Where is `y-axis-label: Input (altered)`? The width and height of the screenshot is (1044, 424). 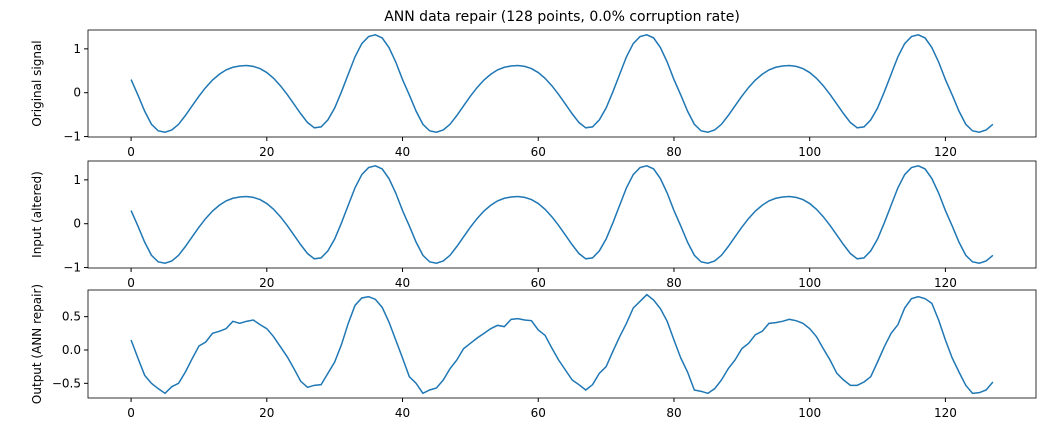
y-axis-label: Input (altered) is located at coordinates (37, 214).